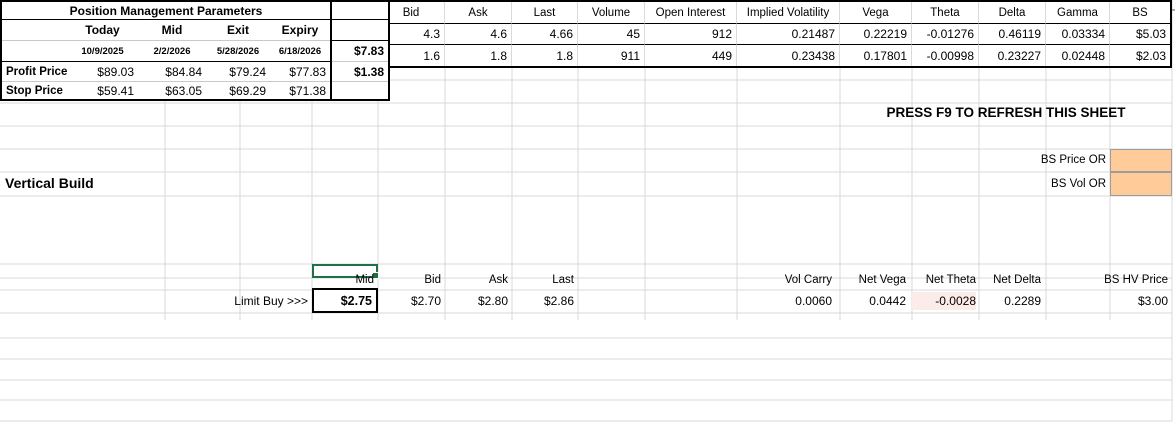 Image resolution: width=1175 pixels, height=425 pixels. I want to click on ask-cell: 4.6, so click(478, 34).